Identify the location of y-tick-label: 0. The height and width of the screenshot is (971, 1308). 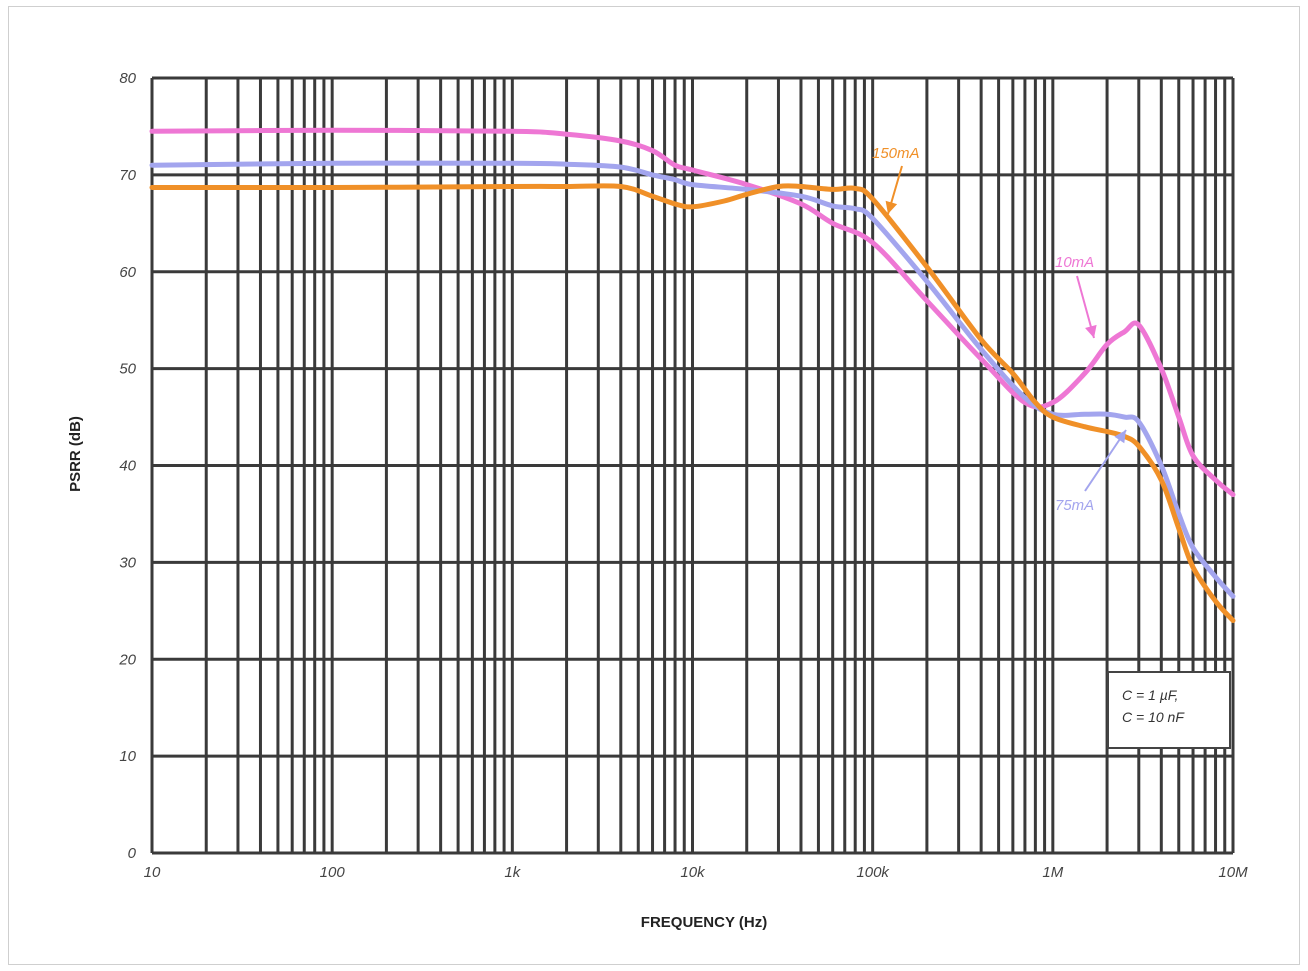
(132, 853).